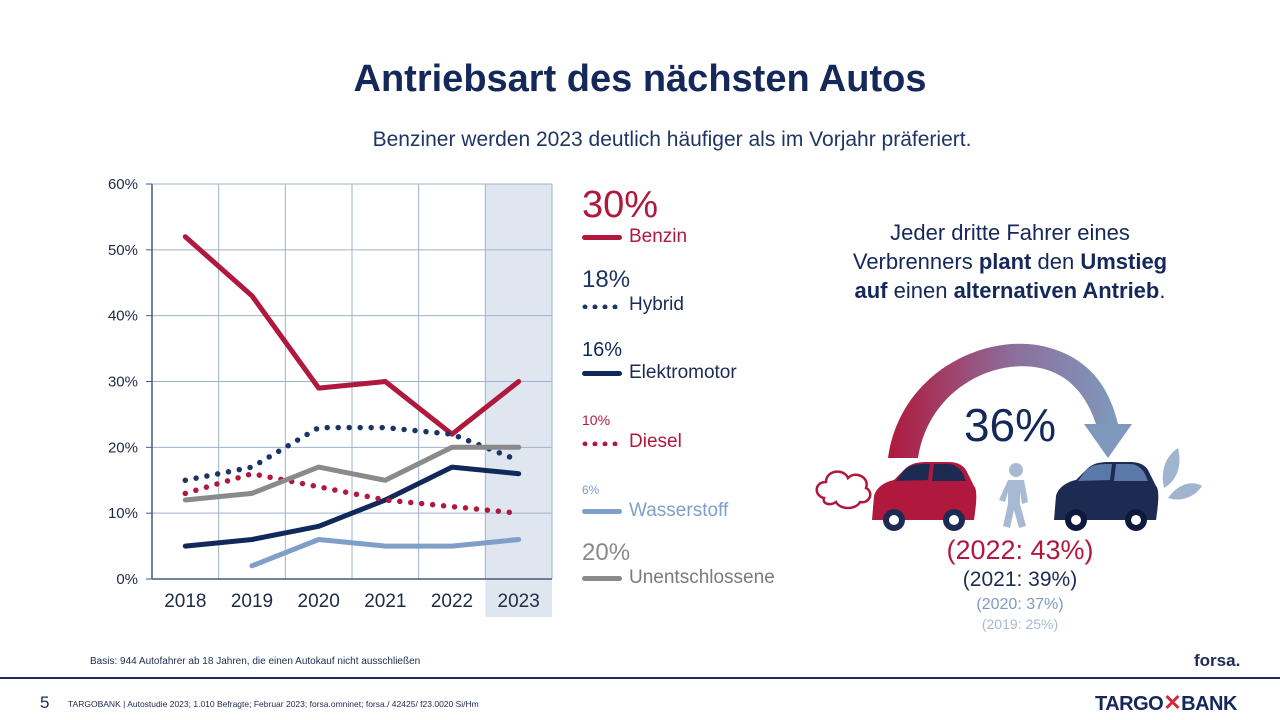 The image size is (1280, 720). Describe the element at coordinates (602, 373) in the screenshot. I see `legend-elektromotor-swatch` at that location.